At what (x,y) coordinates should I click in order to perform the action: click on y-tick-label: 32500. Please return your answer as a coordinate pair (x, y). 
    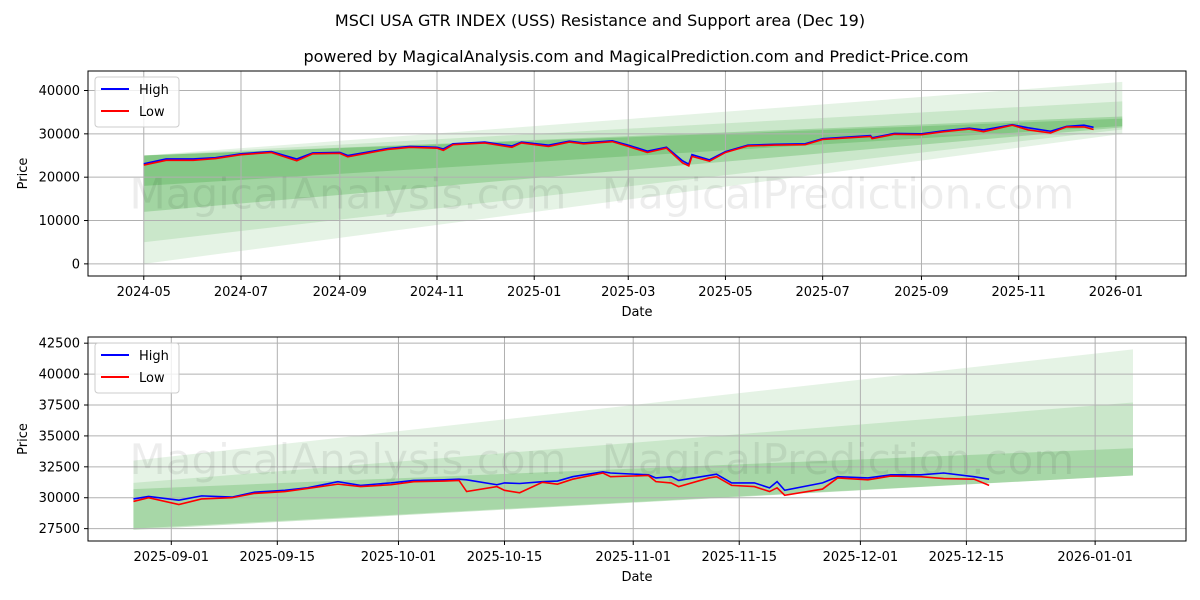
    Looking at the image, I should click on (59, 467).